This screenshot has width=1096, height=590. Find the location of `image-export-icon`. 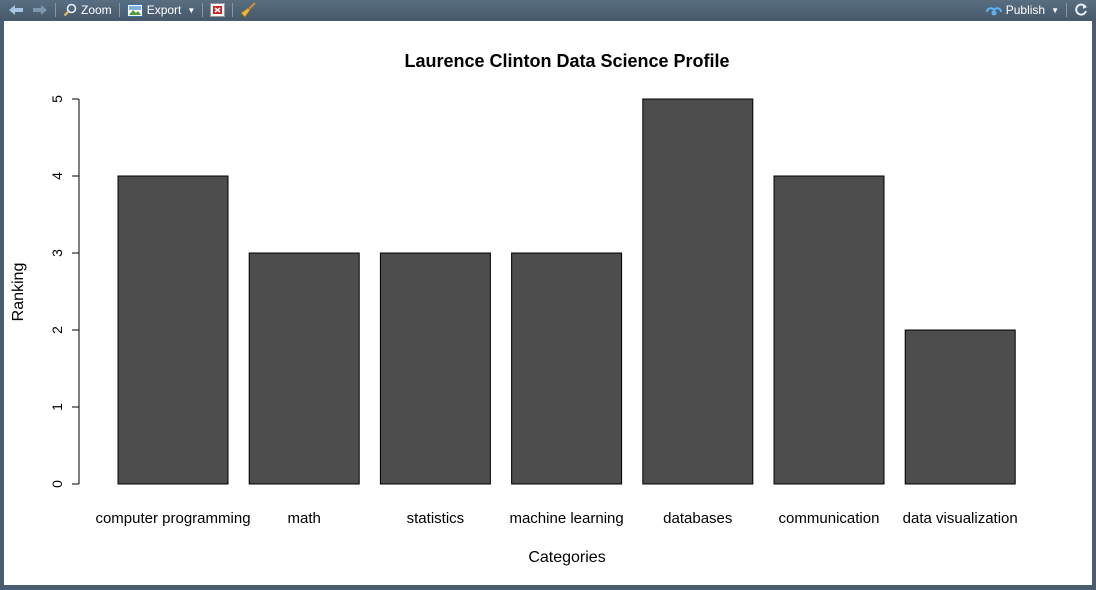

image-export-icon is located at coordinates (134, 10).